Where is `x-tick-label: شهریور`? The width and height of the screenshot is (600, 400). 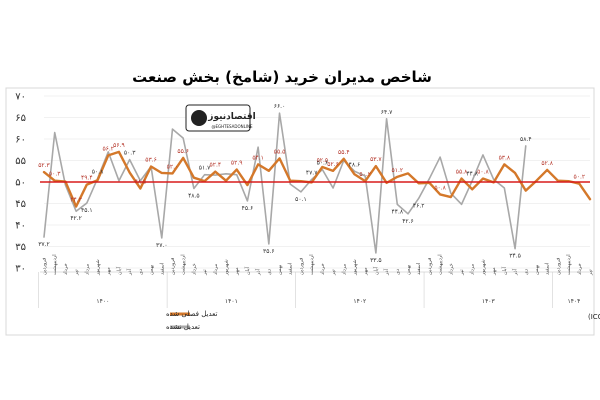
x-tick-label: شهریور is located at coordinates (227, 267).